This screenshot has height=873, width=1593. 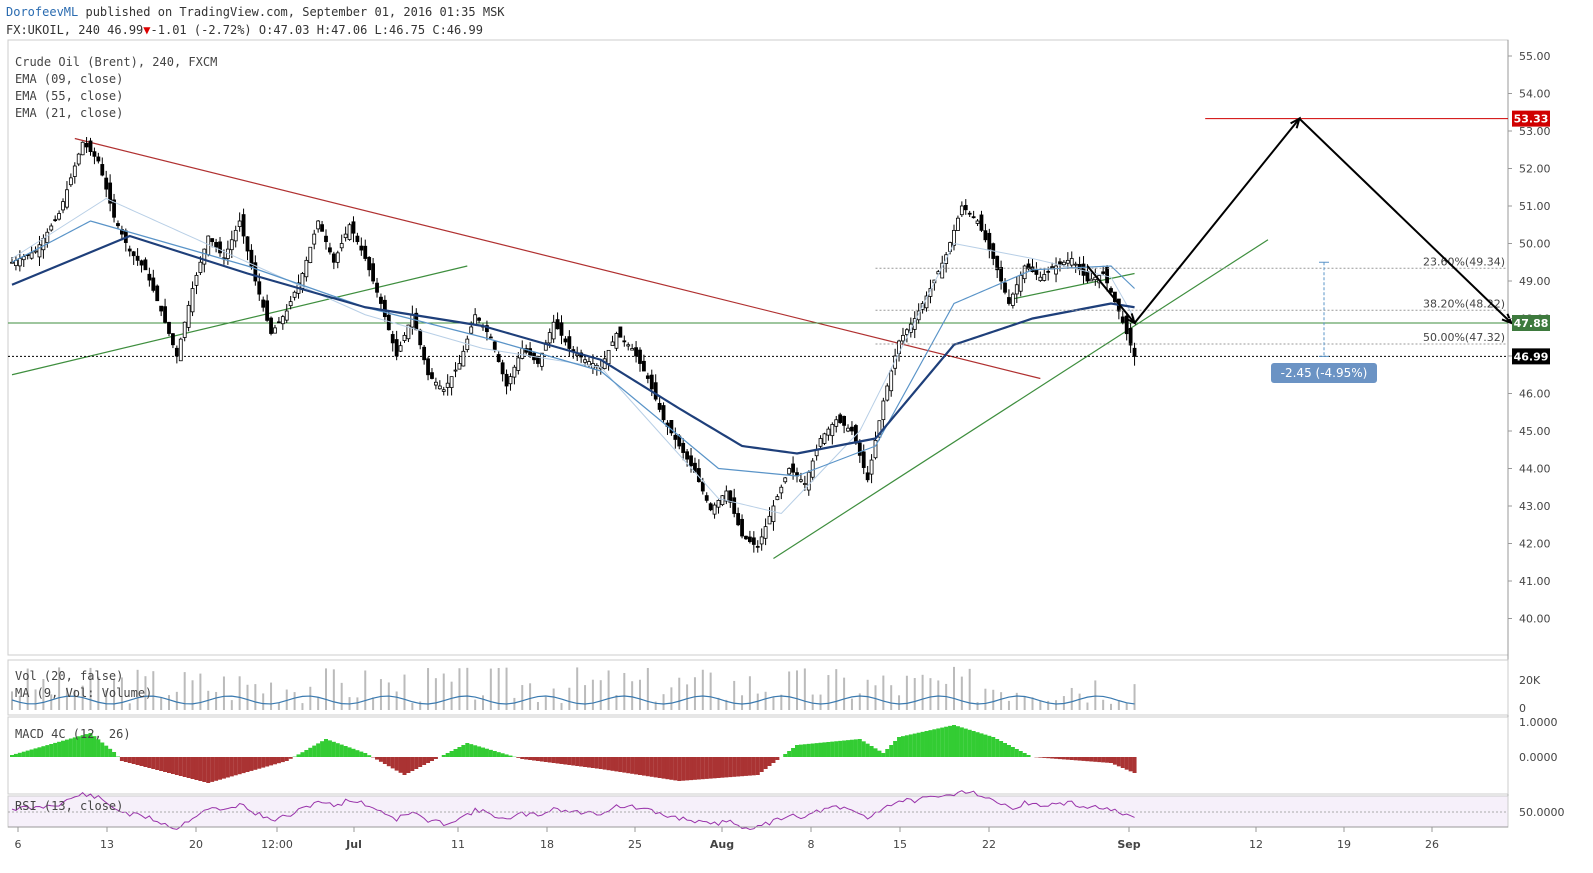 What do you see at coordinates (83, 693) in the screenshot?
I see `volume-ma-label: MA (9, Vol: Volume)` at bounding box center [83, 693].